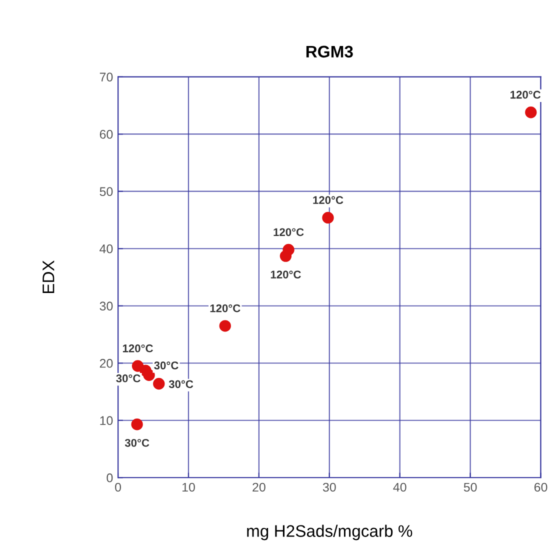  I want to click on x-tick-label: 20, so click(259, 487).